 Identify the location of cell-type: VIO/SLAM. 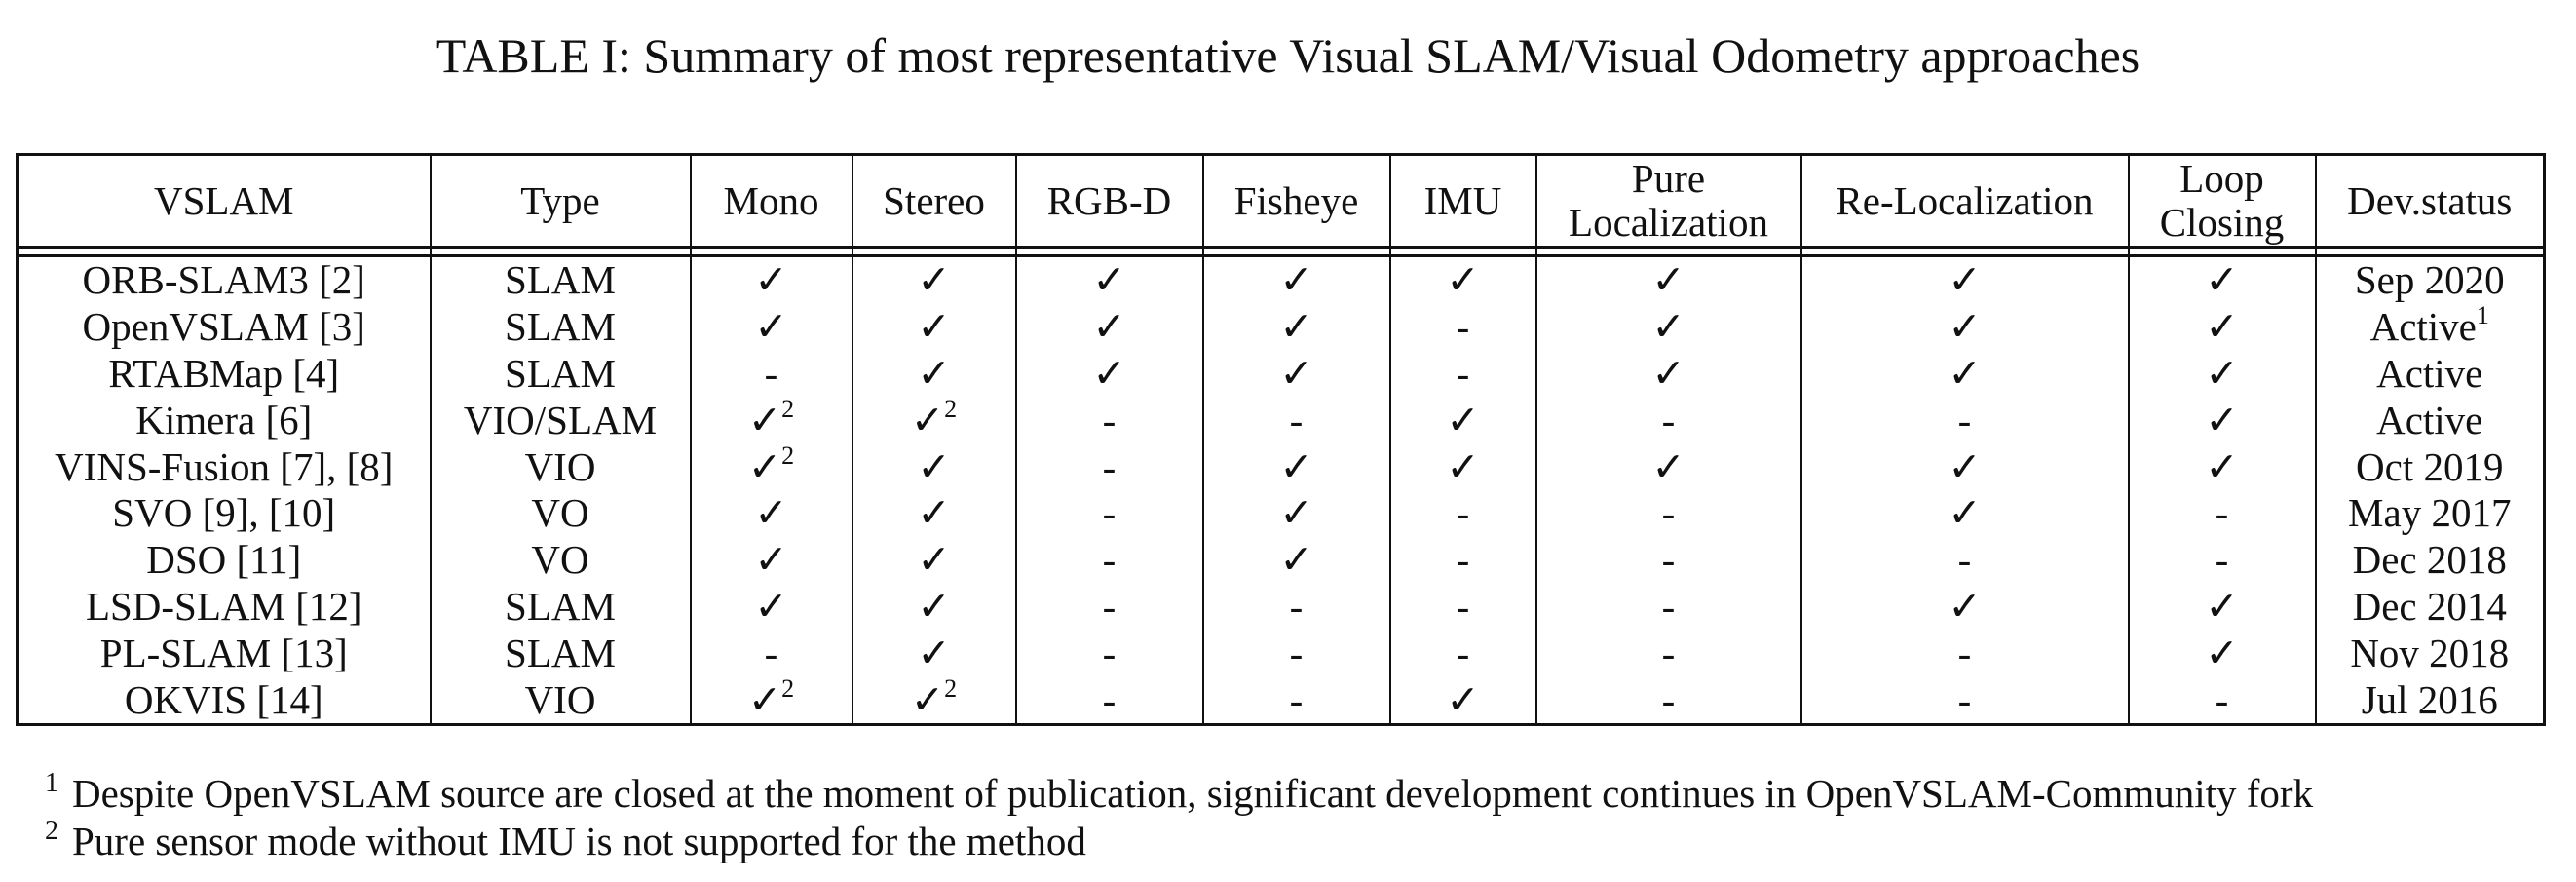
(560, 420).